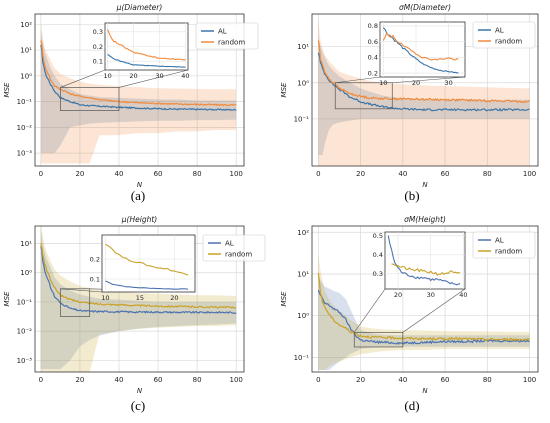 The width and height of the screenshot is (550, 423). I want to click on panel-caption: (a), so click(138, 195).